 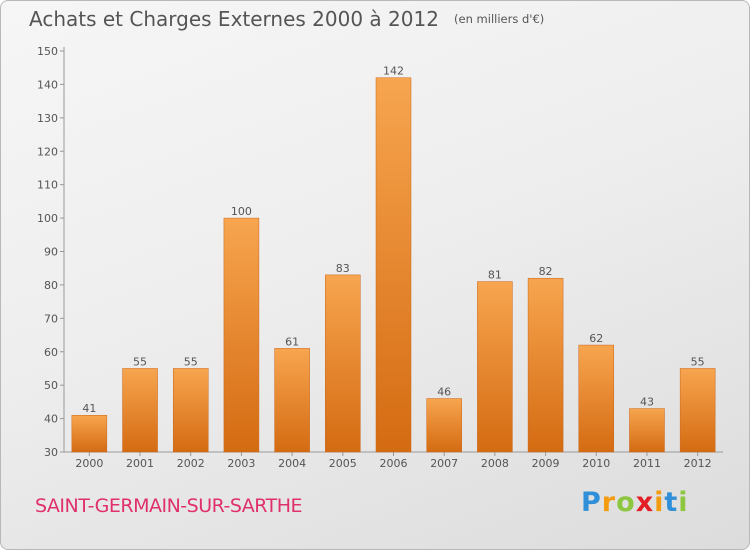 I want to click on y-tick-label: 40, so click(x=51, y=419).